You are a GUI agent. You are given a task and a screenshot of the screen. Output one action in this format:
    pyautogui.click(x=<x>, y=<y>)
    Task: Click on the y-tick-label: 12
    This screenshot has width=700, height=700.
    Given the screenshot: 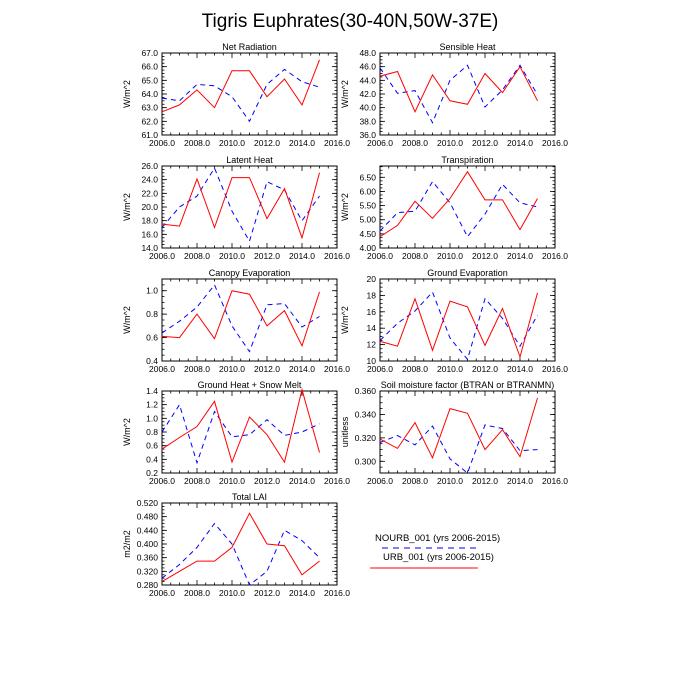 What is the action you would take?
    pyautogui.click(x=372, y=345)
    